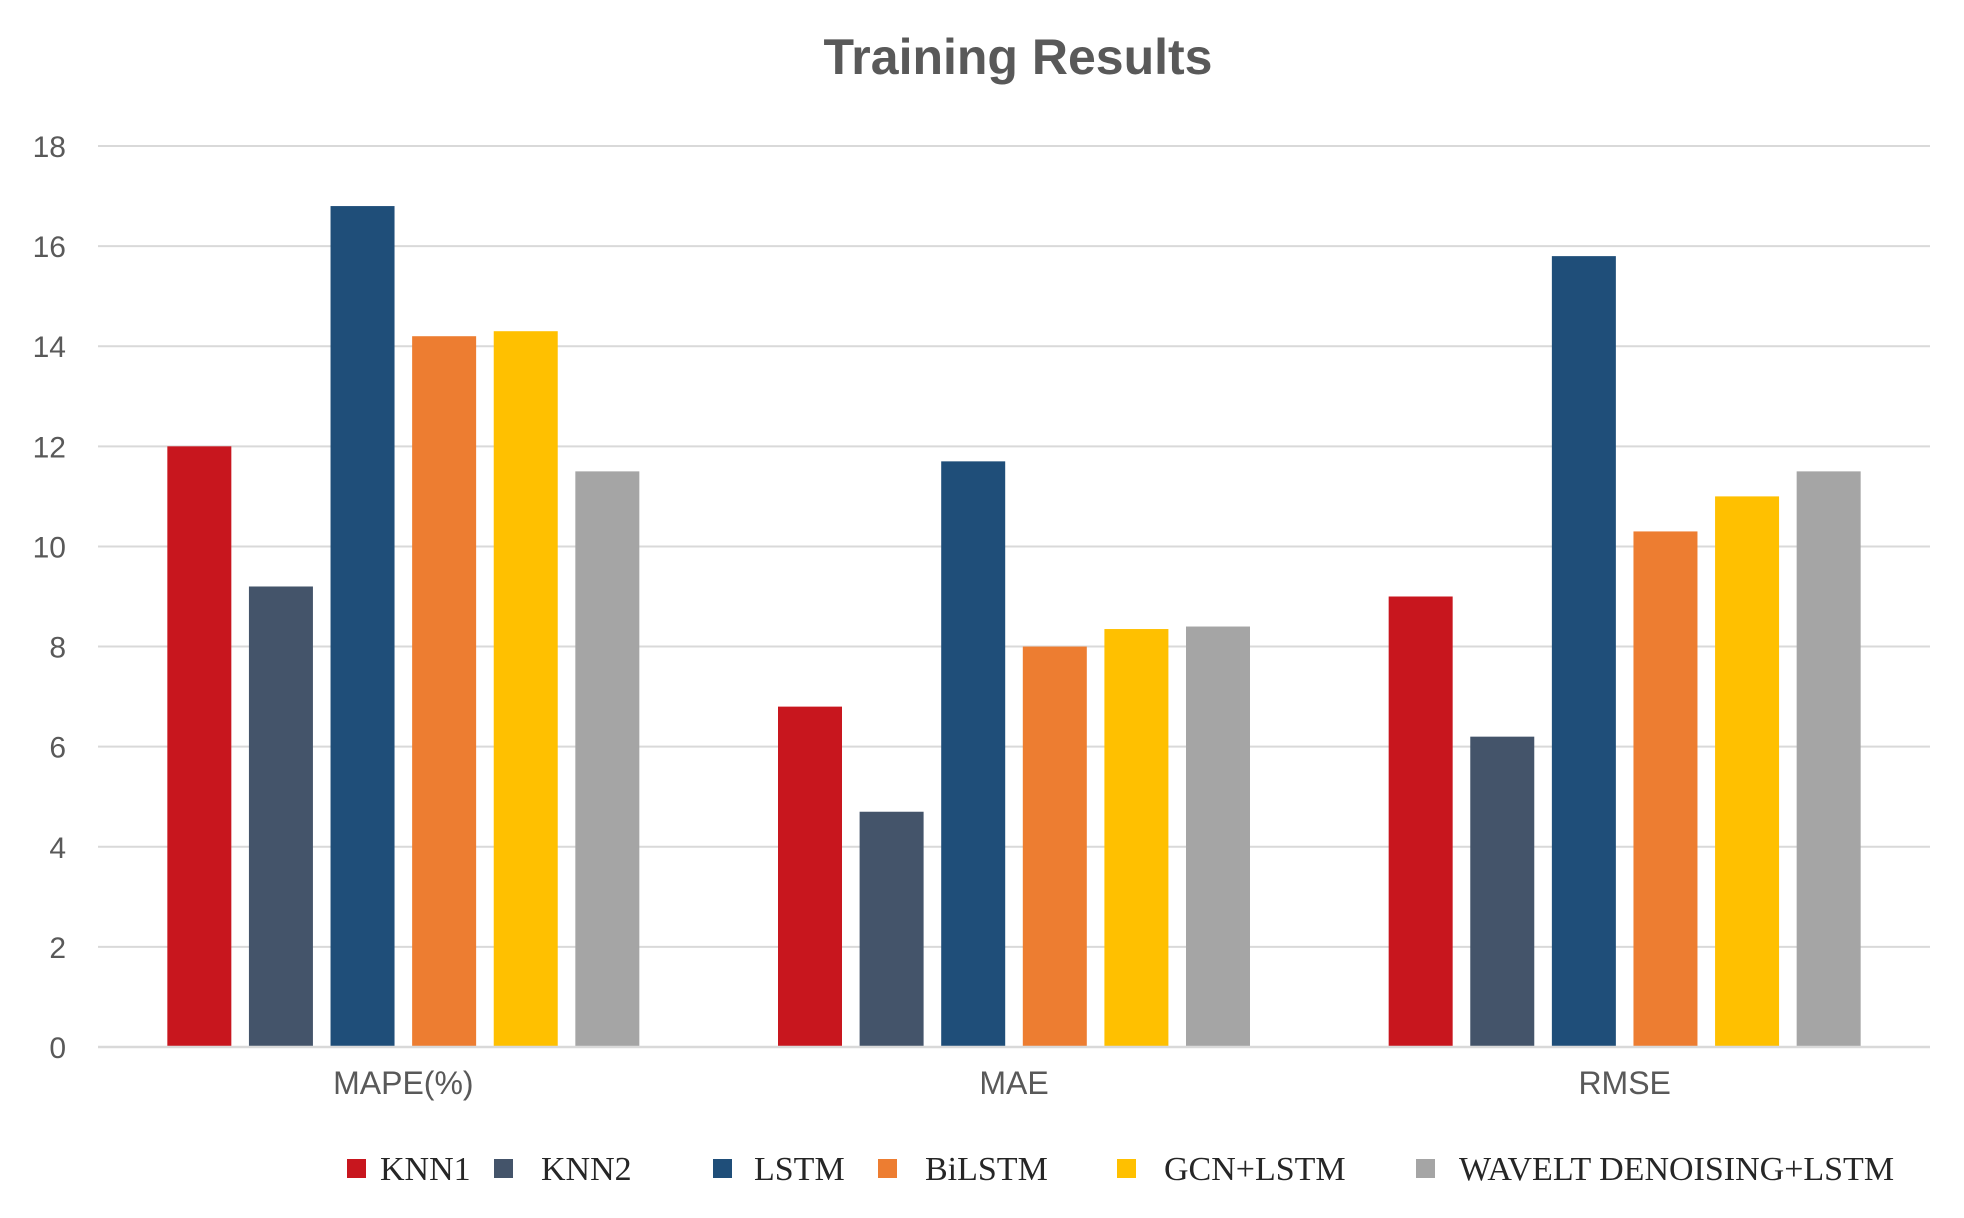  Describe the element at coordinates (1018, 57) in the screenshot. I see `chart-title: Training Results` at that location.